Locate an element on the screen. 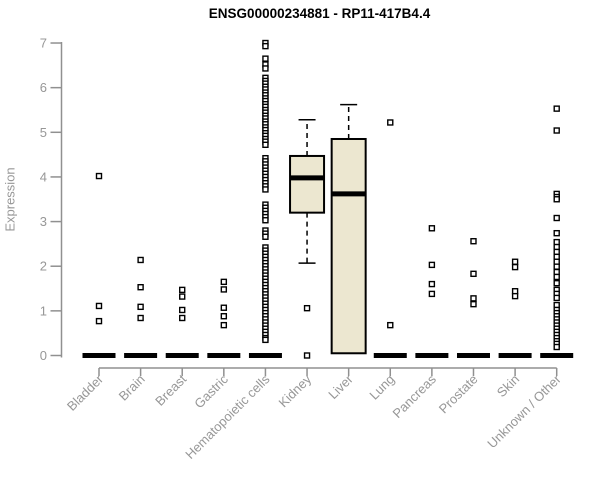  x-axis-label: Kidney is located at coordinates (294, 390).